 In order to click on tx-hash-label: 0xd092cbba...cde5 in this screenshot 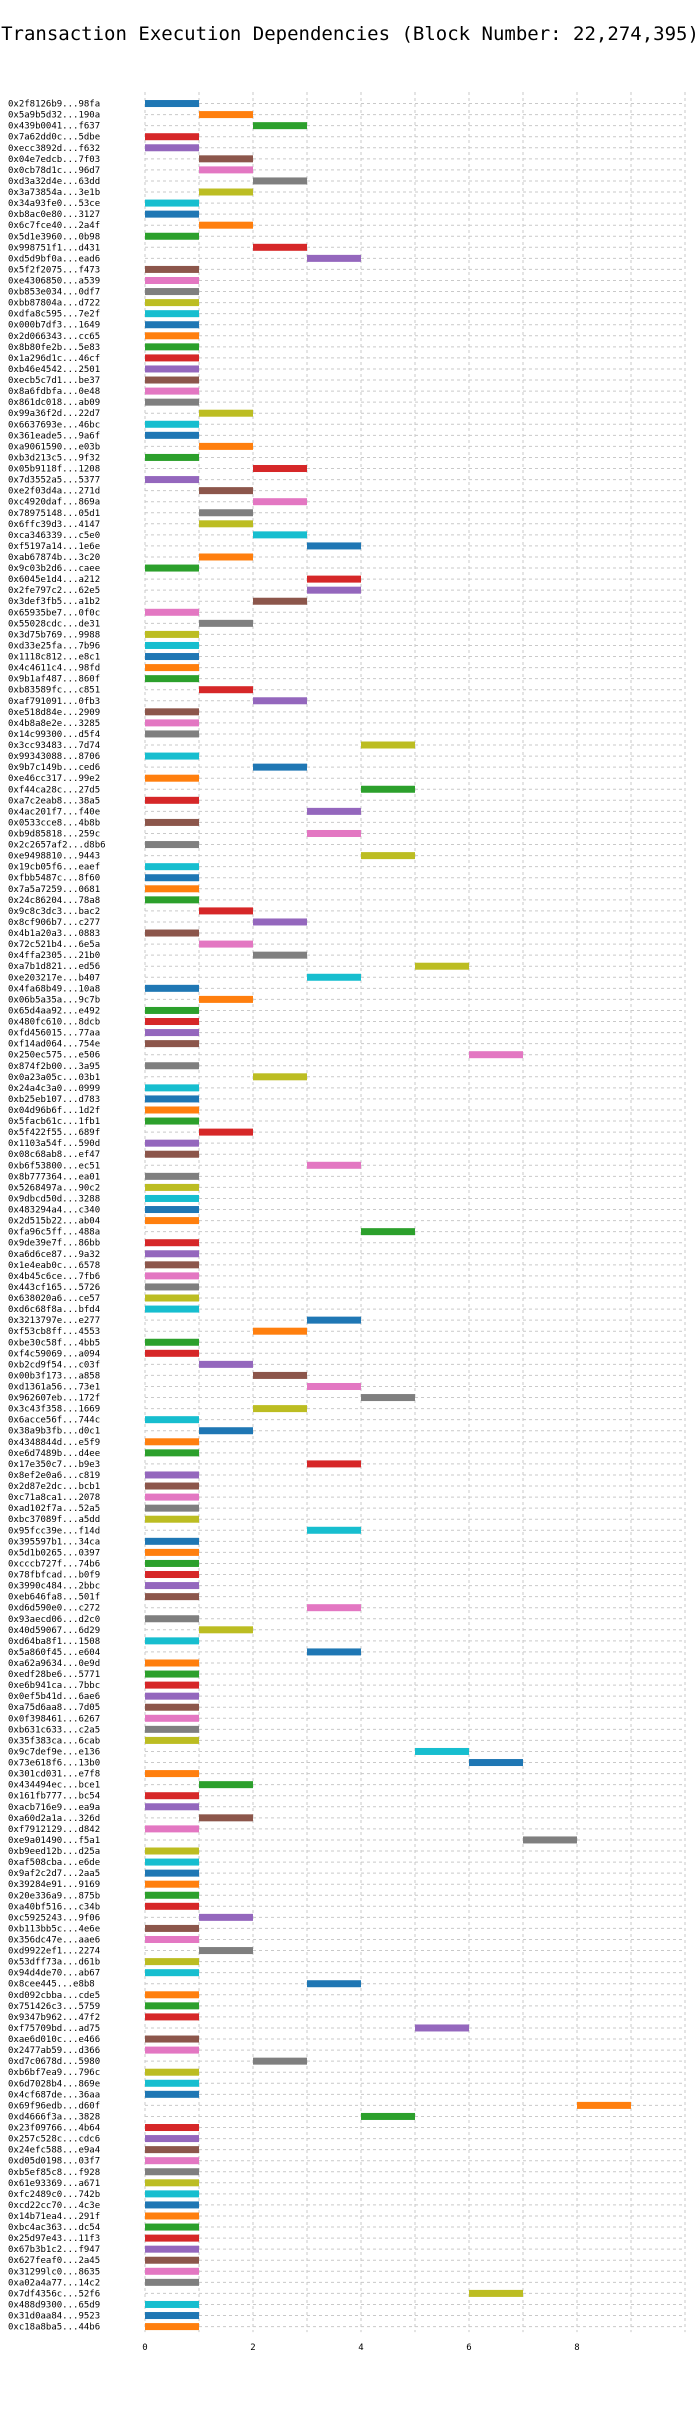, I will do `click(54, 1996)`.